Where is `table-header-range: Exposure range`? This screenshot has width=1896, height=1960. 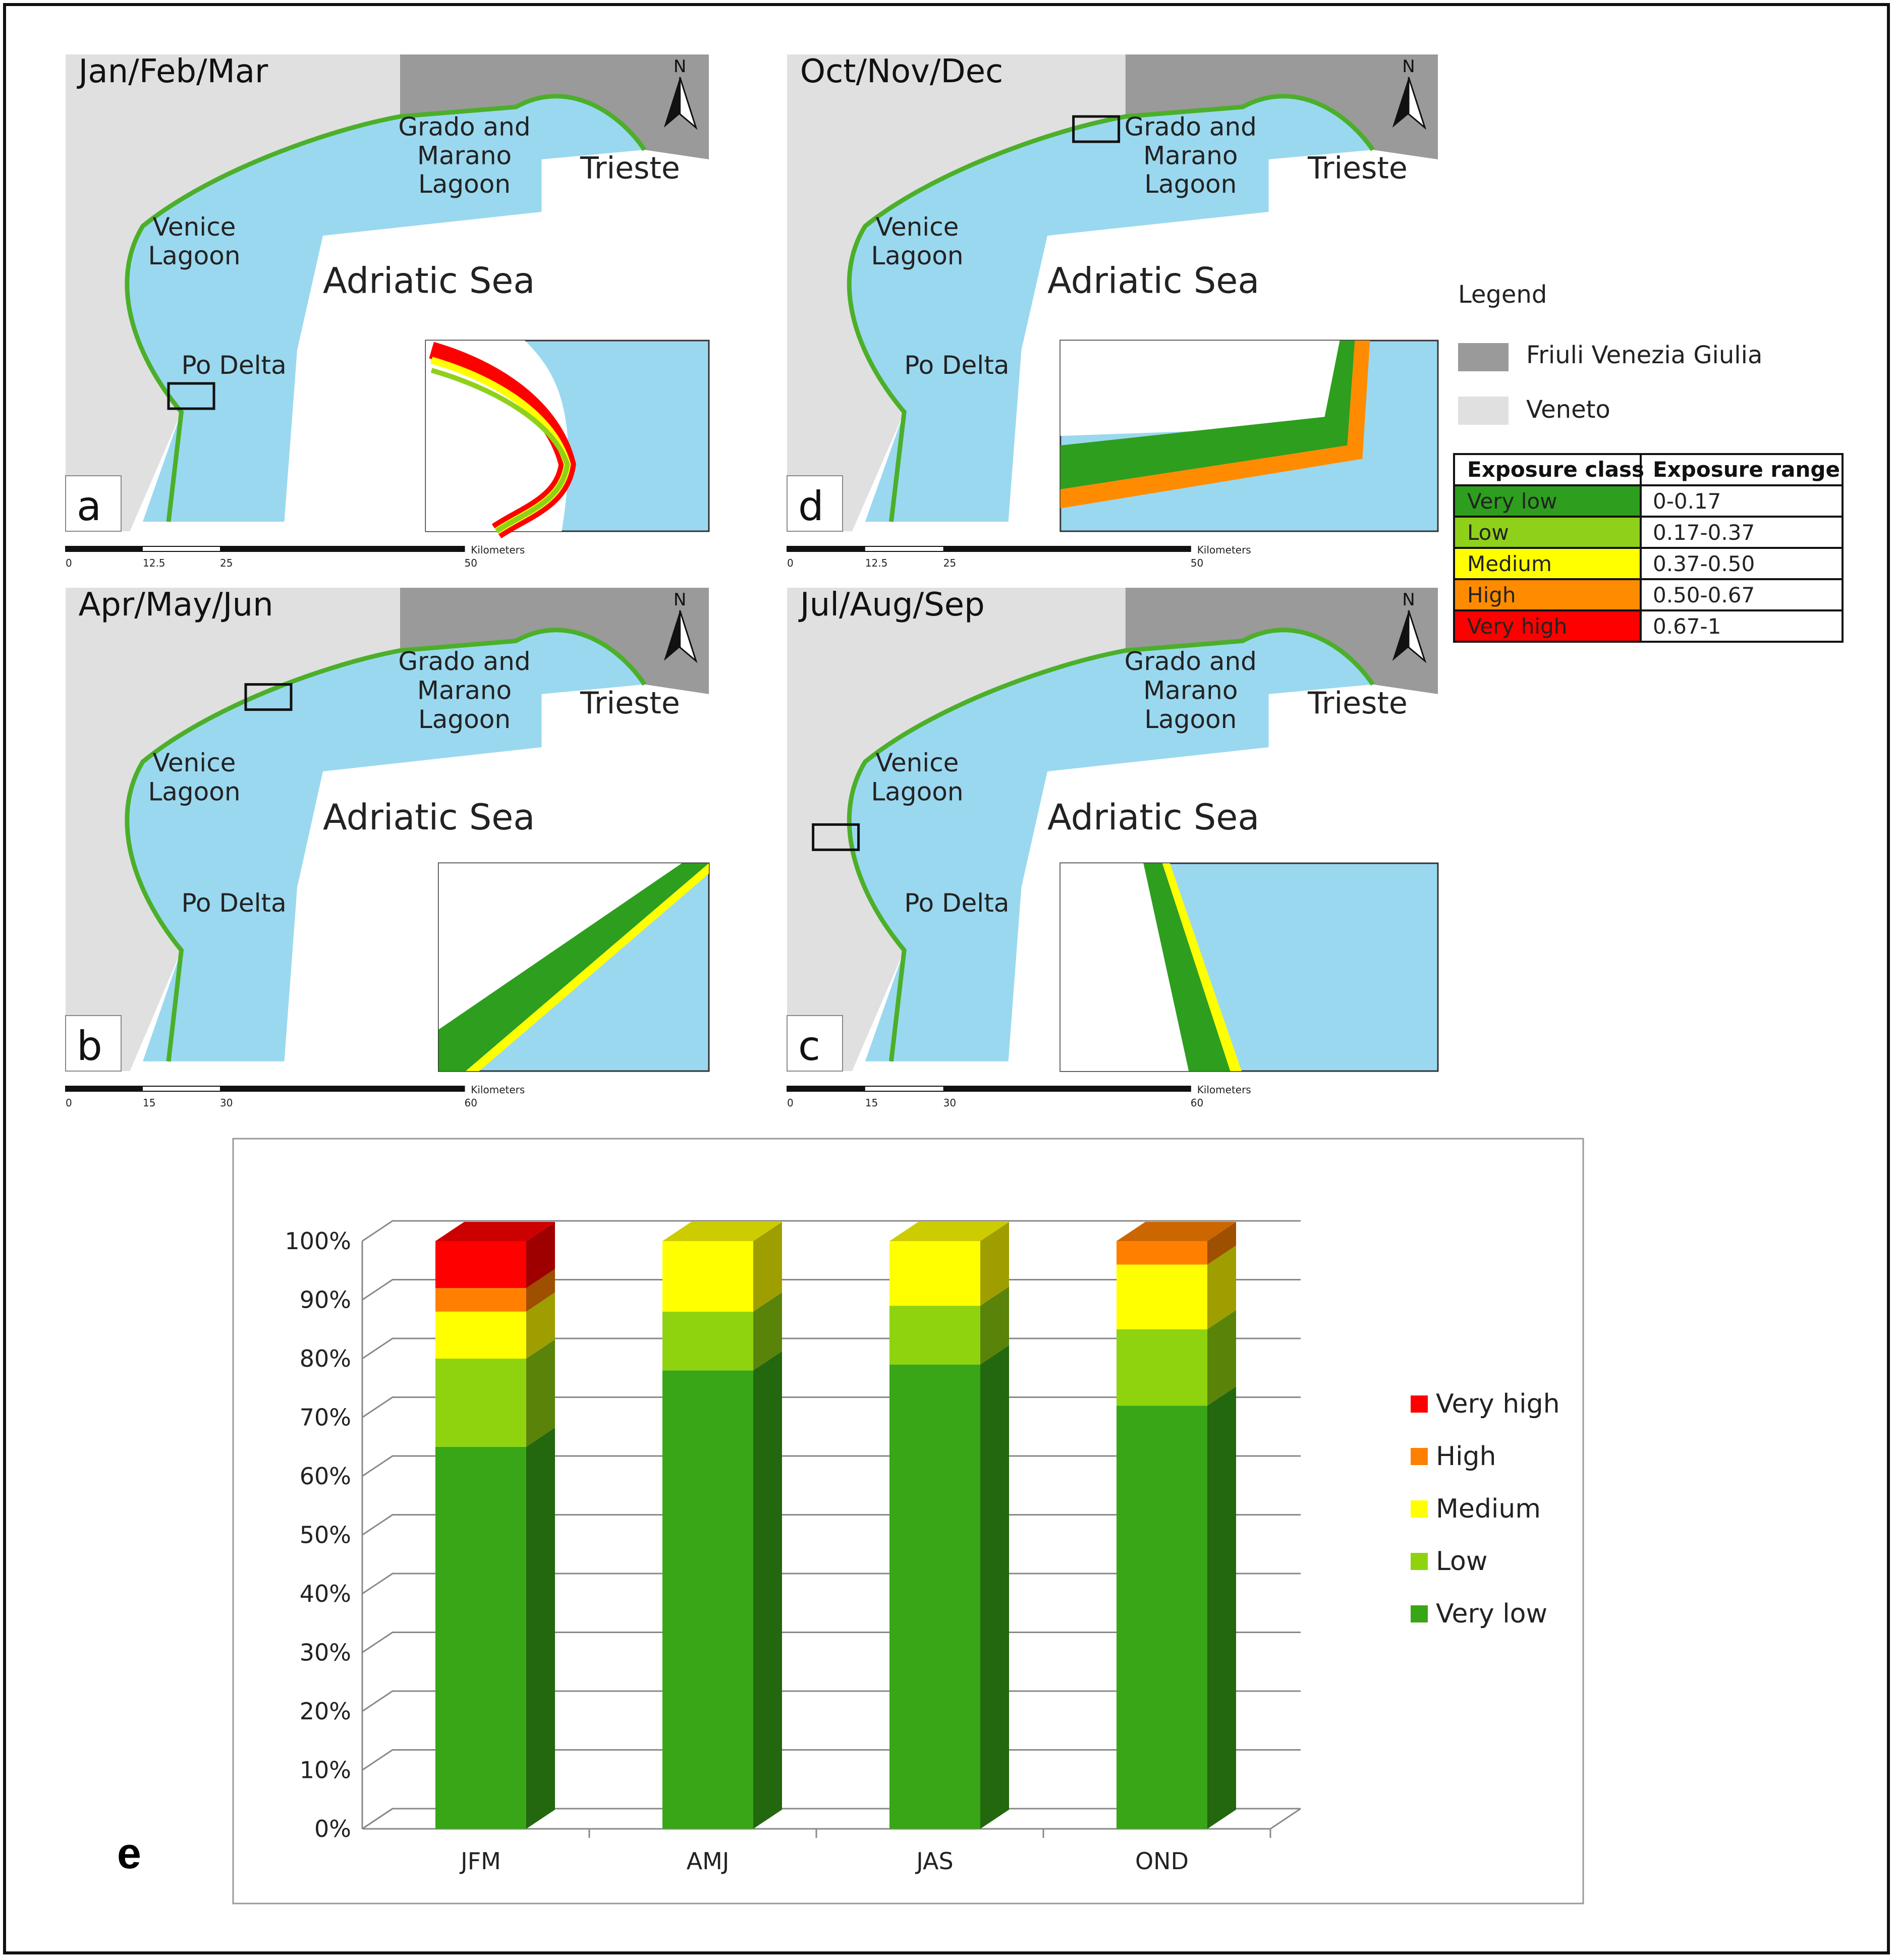 table-header-range: Exposure range is located at coordinates (1747, 469).